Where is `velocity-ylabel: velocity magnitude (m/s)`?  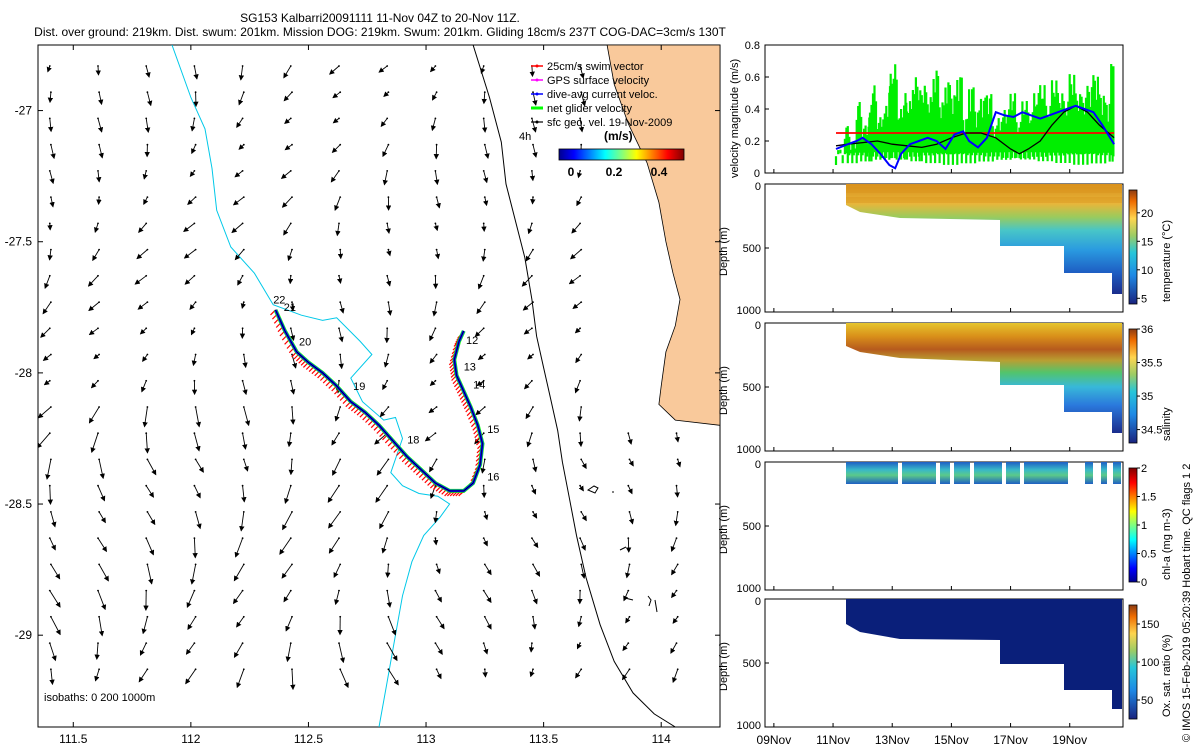
velocity-ylabel: velocity magnitude (m/s) is located at coordinates (735, 118).